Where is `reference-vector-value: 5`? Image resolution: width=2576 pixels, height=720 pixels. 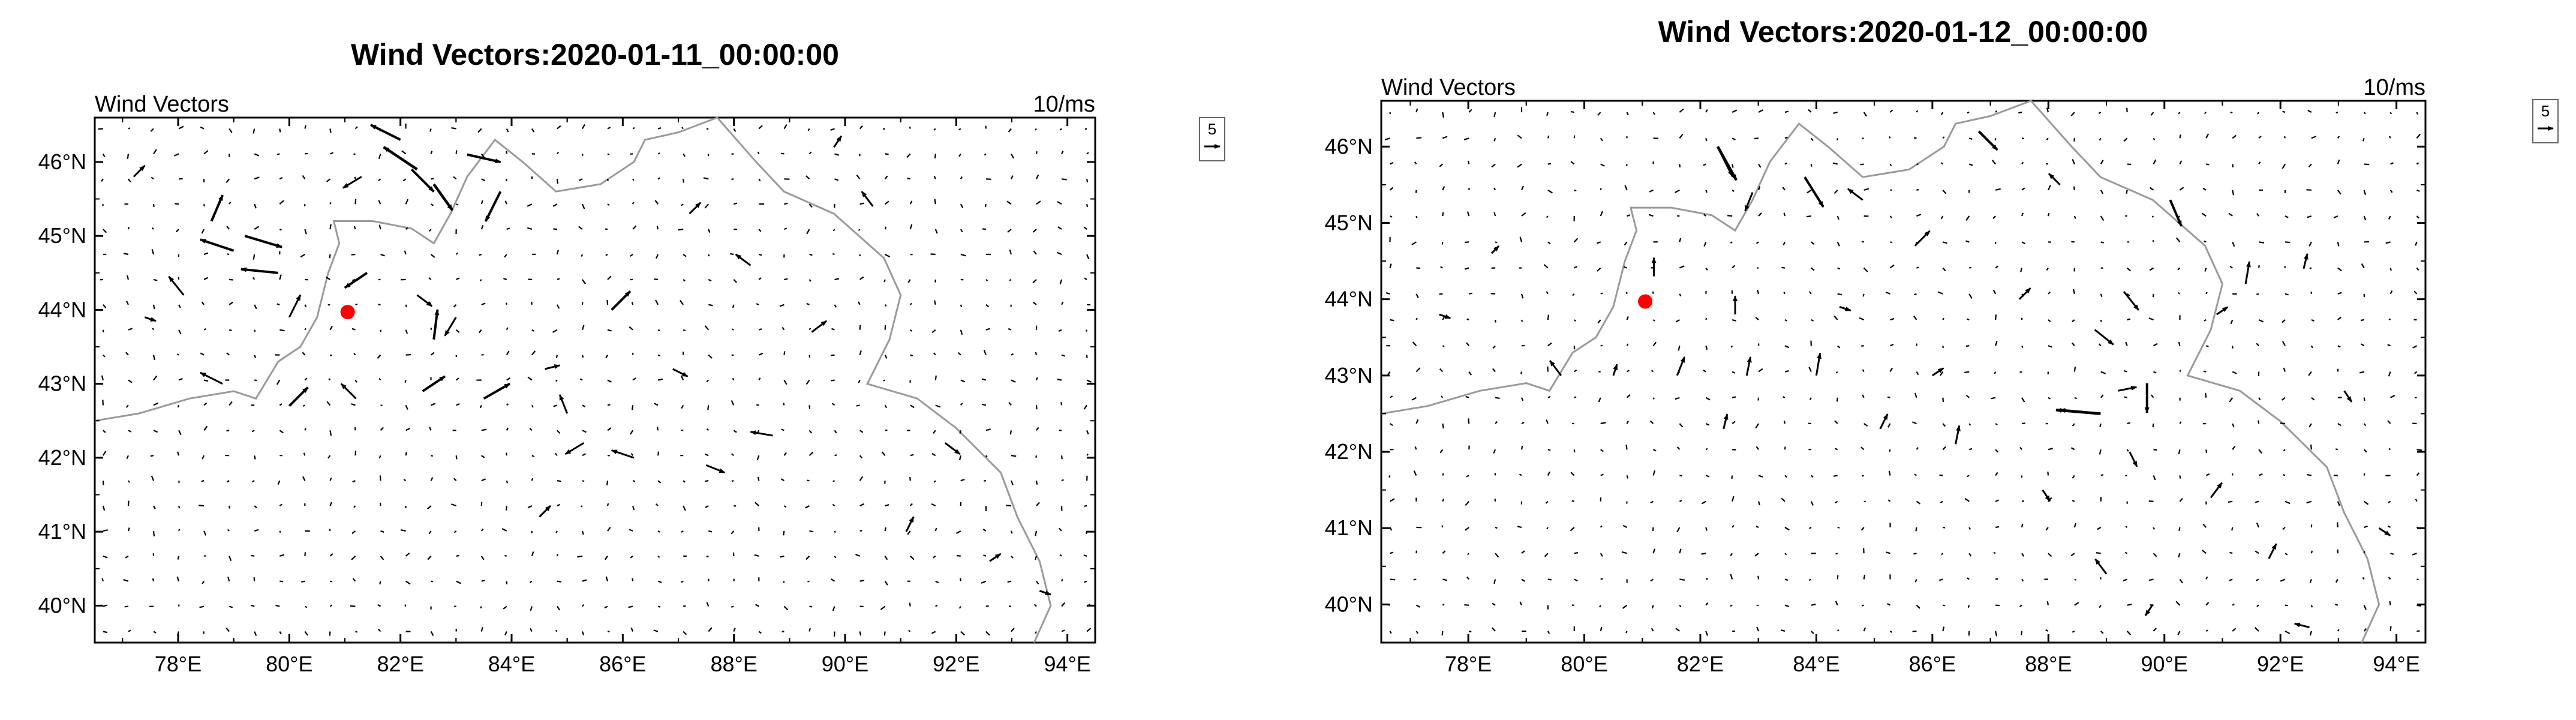
reference-vector-value: 5 is located at coordinates (2546, 111).